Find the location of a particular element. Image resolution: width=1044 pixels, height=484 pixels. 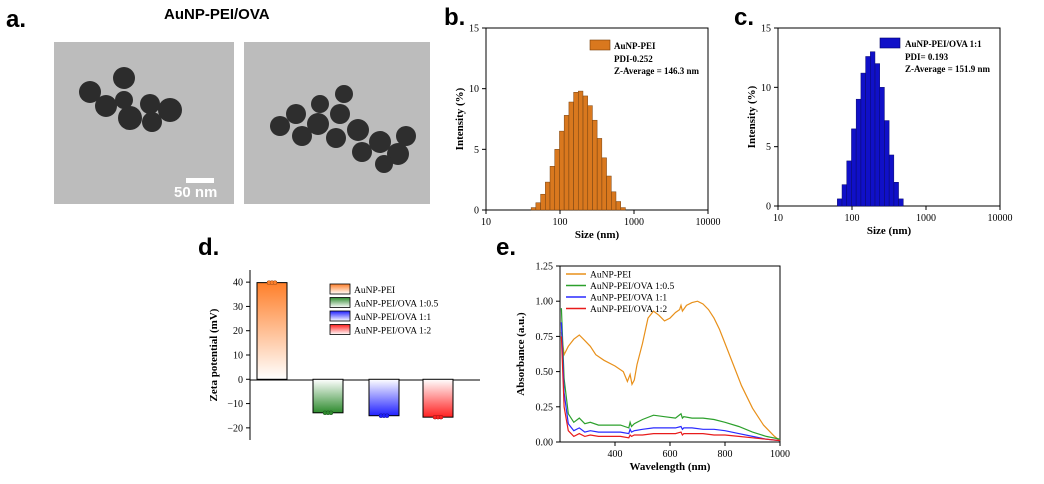

y-tick-label: 0.25 is located at coordinates (545, 407).